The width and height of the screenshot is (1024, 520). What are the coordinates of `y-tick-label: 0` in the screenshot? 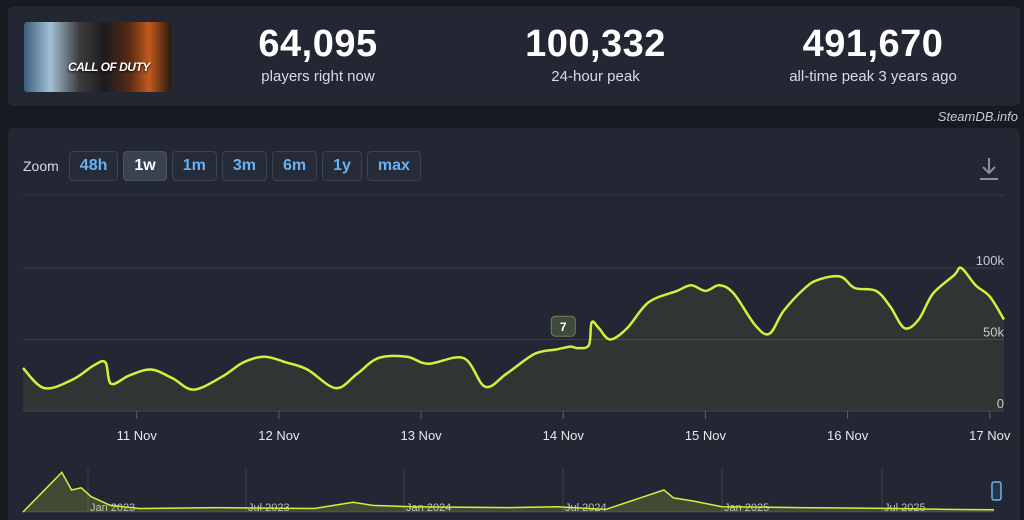 It's located at (1000, 403).